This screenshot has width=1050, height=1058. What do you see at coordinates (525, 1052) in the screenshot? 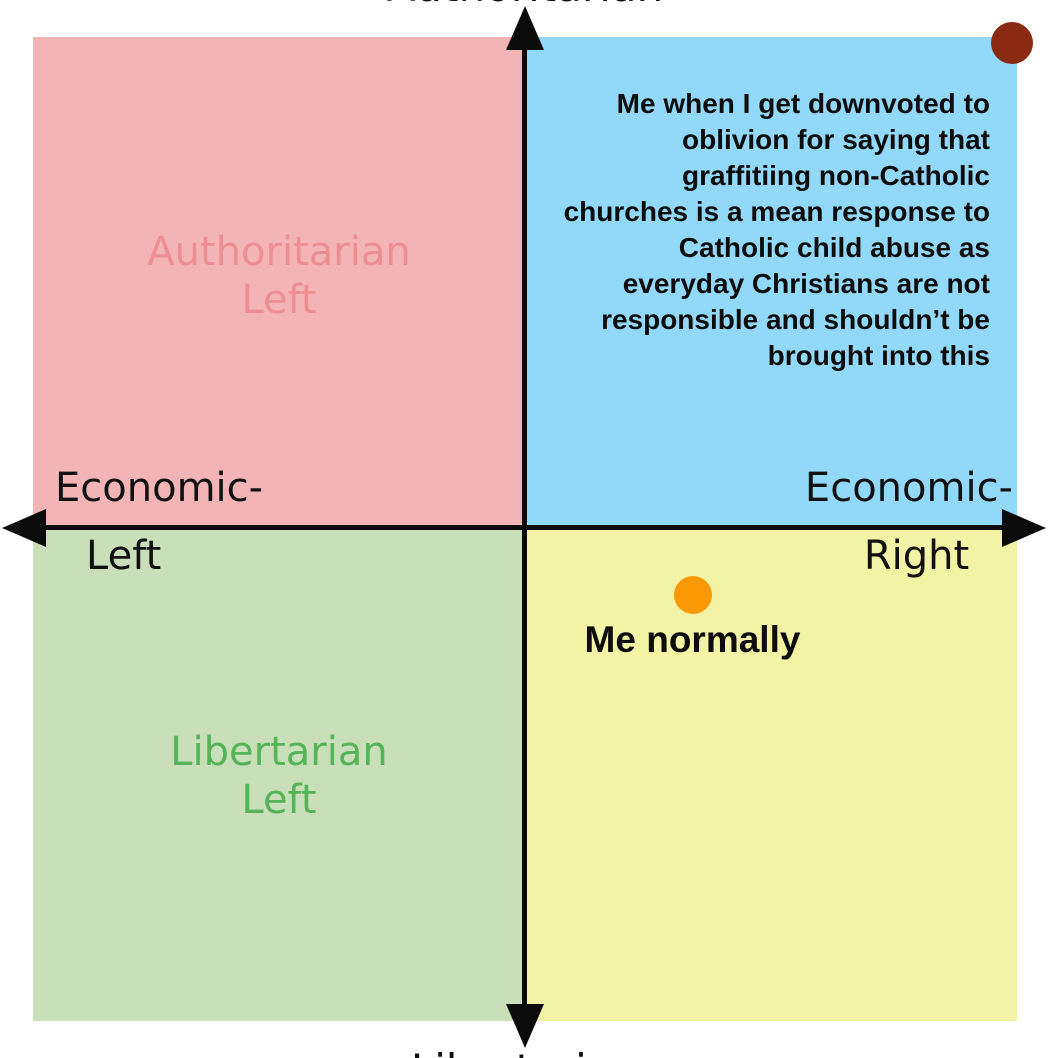
I see `axis-label-libertarian: Libertarian` at bounding box center [525, 1052].